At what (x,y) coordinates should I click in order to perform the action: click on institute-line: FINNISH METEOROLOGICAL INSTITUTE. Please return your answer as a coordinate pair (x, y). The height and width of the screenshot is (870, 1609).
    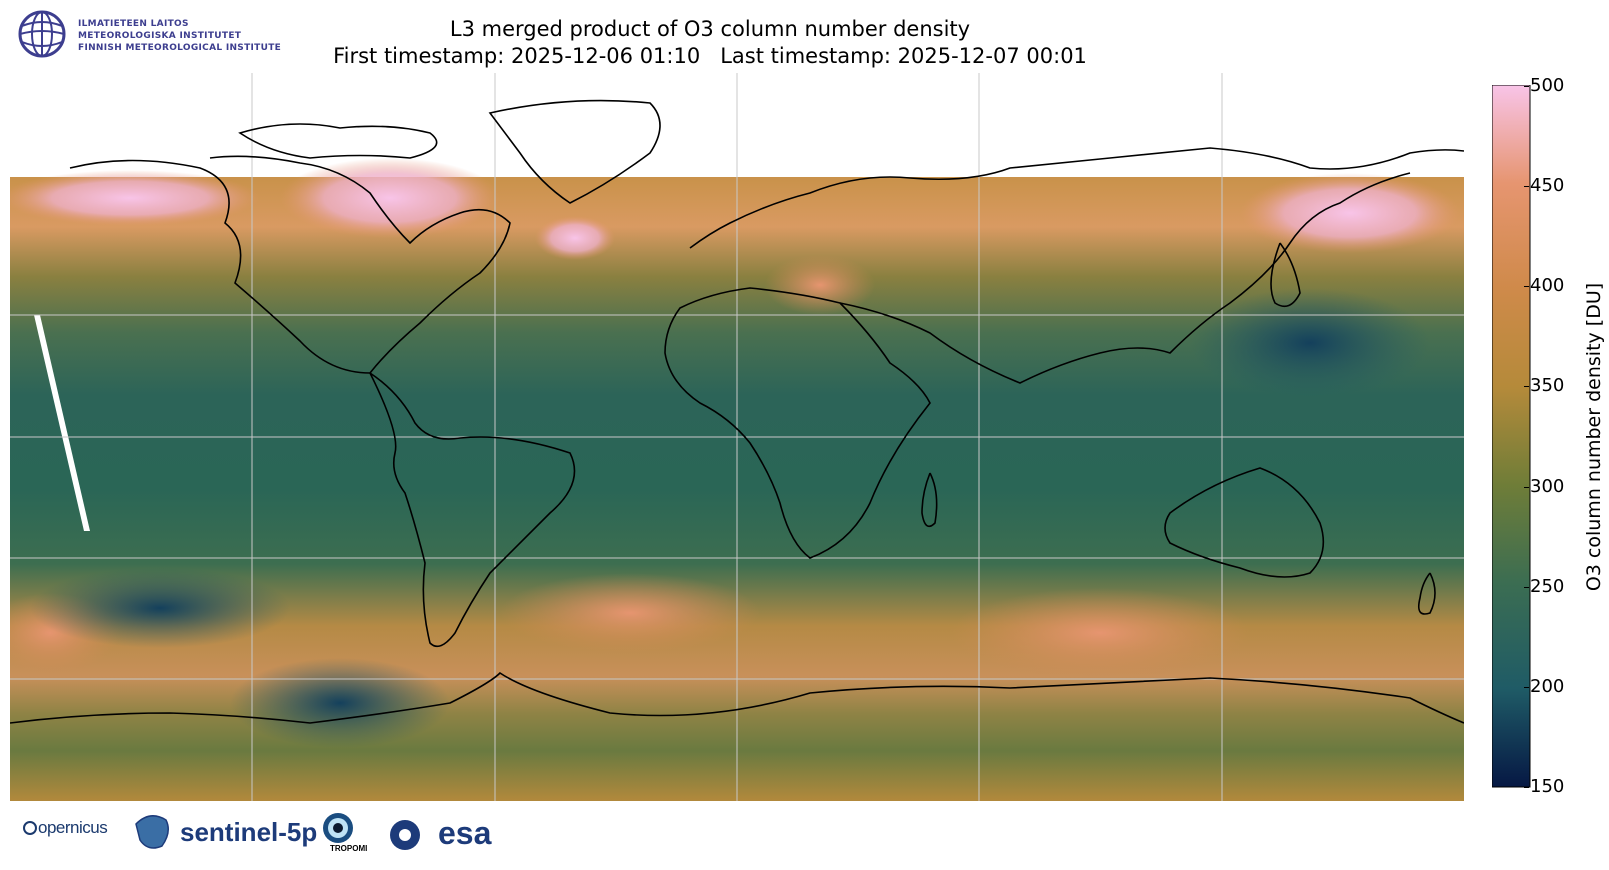
    Looking at the image, I should click on (180, 48).